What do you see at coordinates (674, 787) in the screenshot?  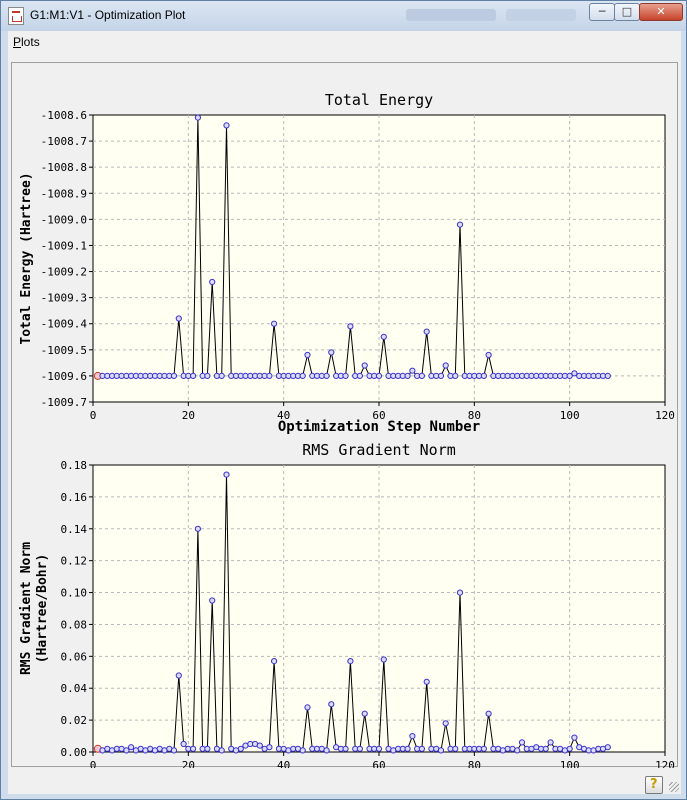 I see `resize-grip-icon` at bounding box center [674, 787].